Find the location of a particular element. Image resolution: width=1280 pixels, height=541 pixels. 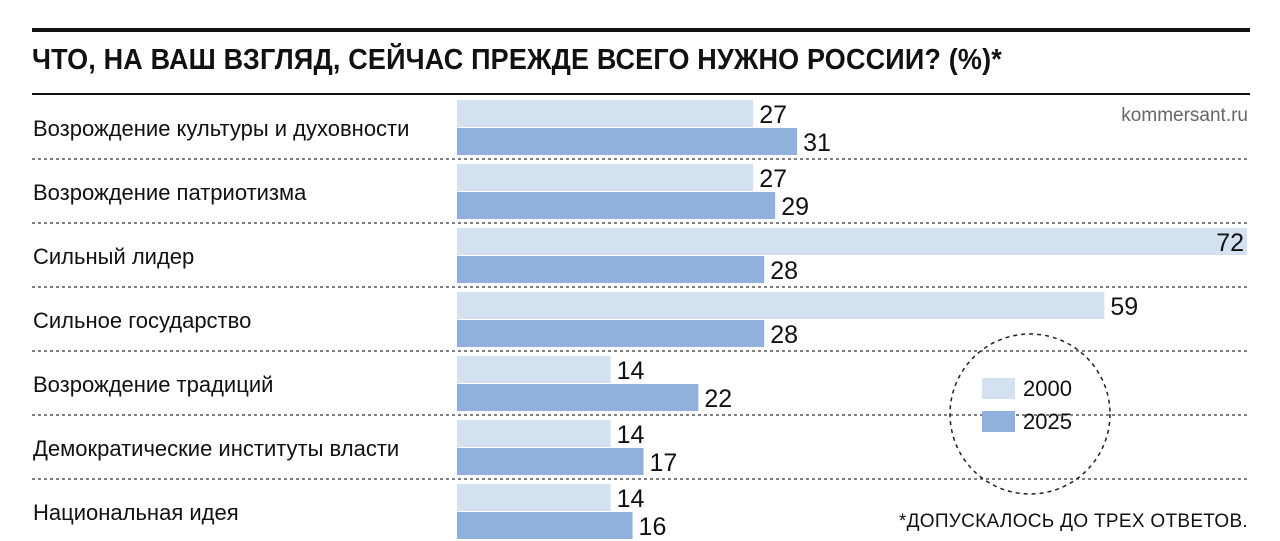

value-label: 72 is located at coordinates (1230, 243).